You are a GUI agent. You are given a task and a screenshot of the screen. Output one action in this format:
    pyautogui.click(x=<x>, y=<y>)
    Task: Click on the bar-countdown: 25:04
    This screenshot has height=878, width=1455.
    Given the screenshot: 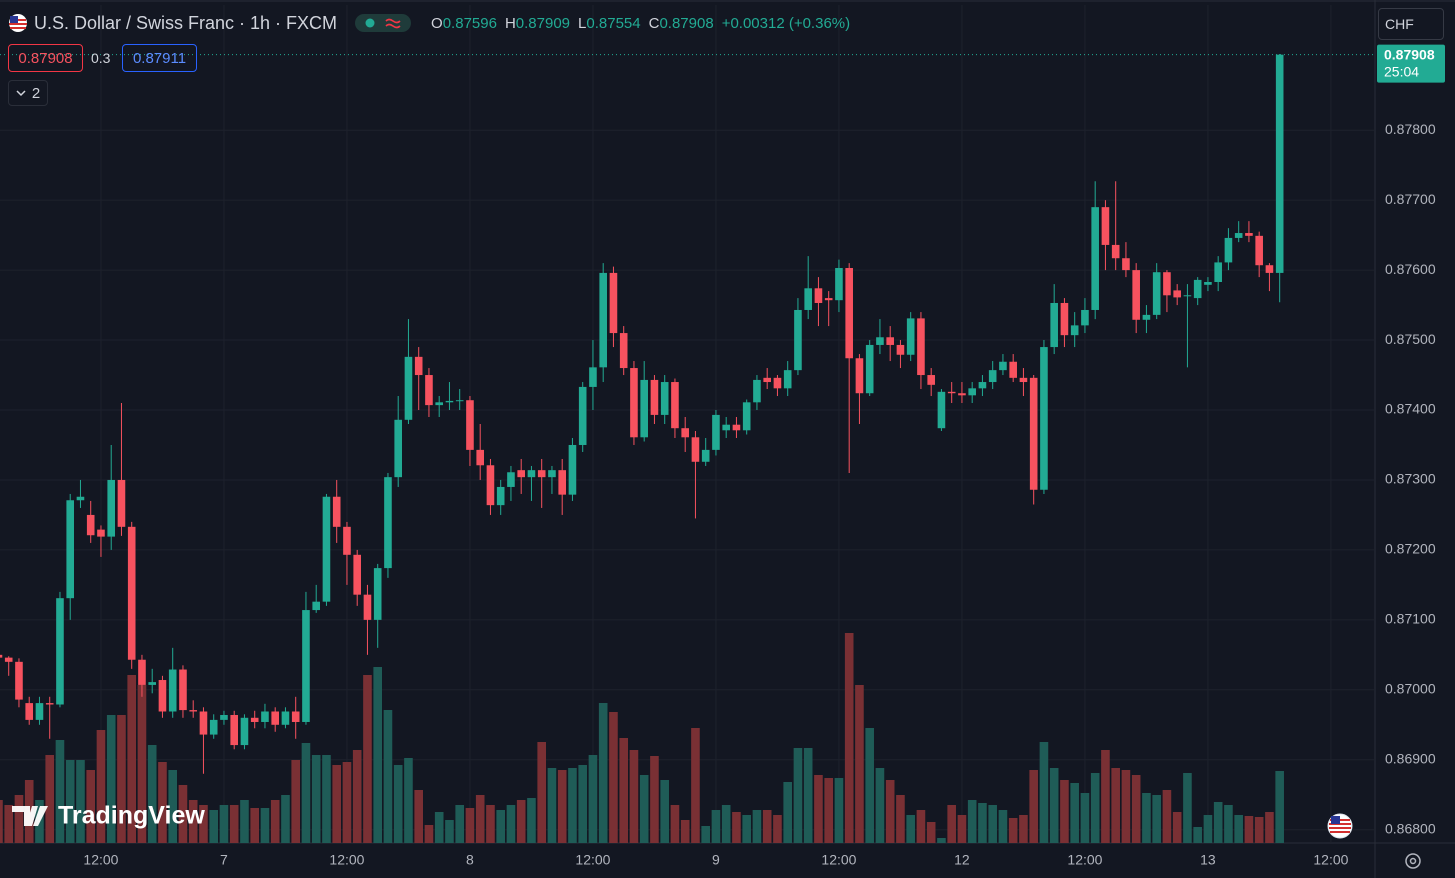 What is the action you would take?
    pyautogui.click(x=1401, y=71)
    